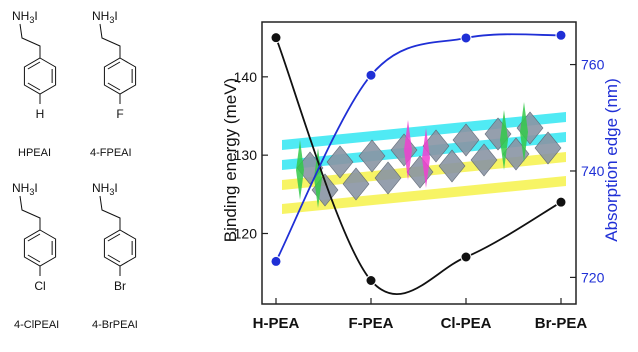  Describe the element at coordinates (36, 325) in the screenshot. I see `molecule-name: 4-ClPEAI` at that location.